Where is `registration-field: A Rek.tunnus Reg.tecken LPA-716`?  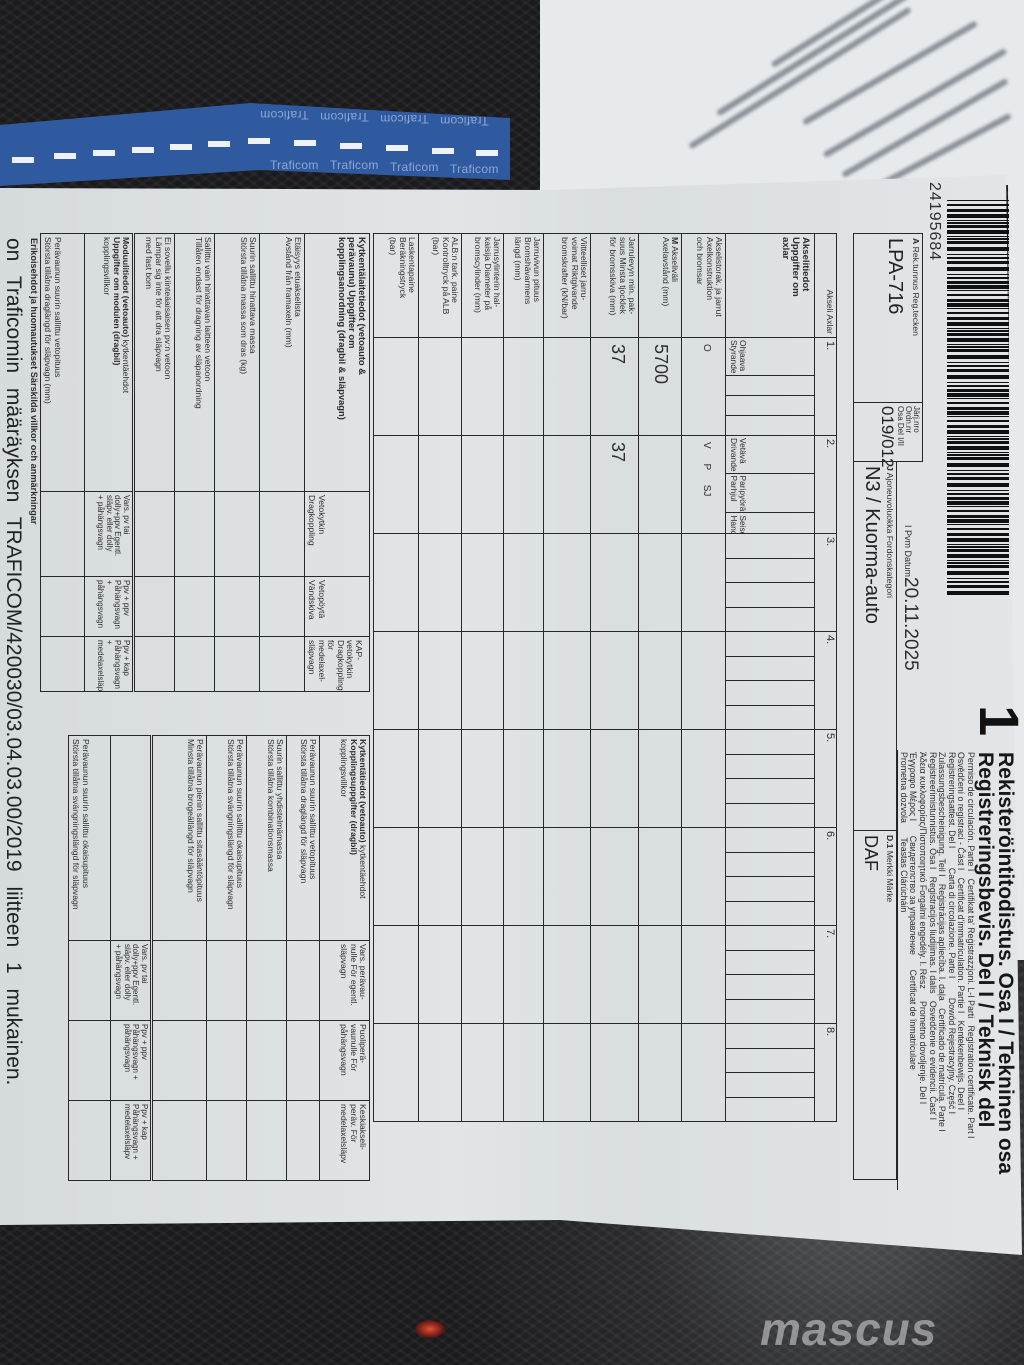
registration-field: A Rek.tunnus Reg.tecken LPA-716 is located at coordinates (888, 318).